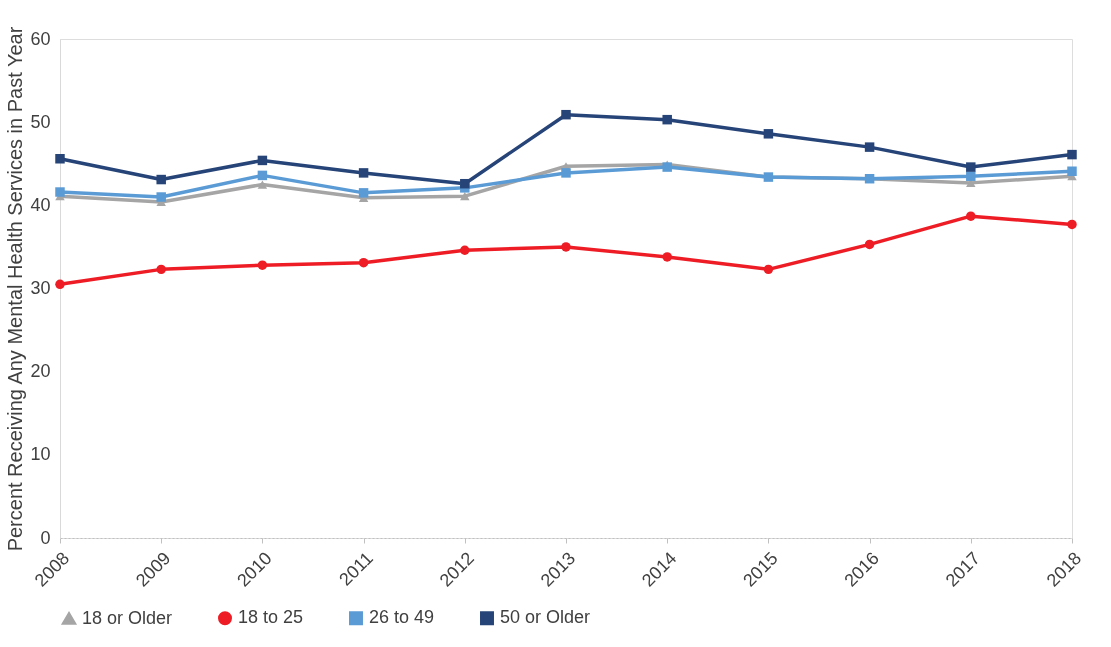  What do you see at coordinates (45, 537) in the screenshot?
I see `y-tick-label: 0` at bounding box center [45, 537].